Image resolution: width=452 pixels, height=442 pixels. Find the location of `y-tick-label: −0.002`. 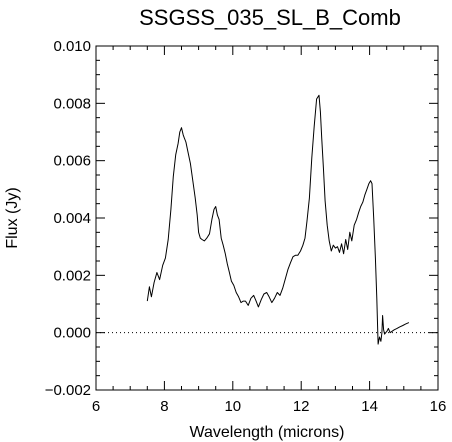

y-tick-label: −0.002 is located at coordinates (68, 390).